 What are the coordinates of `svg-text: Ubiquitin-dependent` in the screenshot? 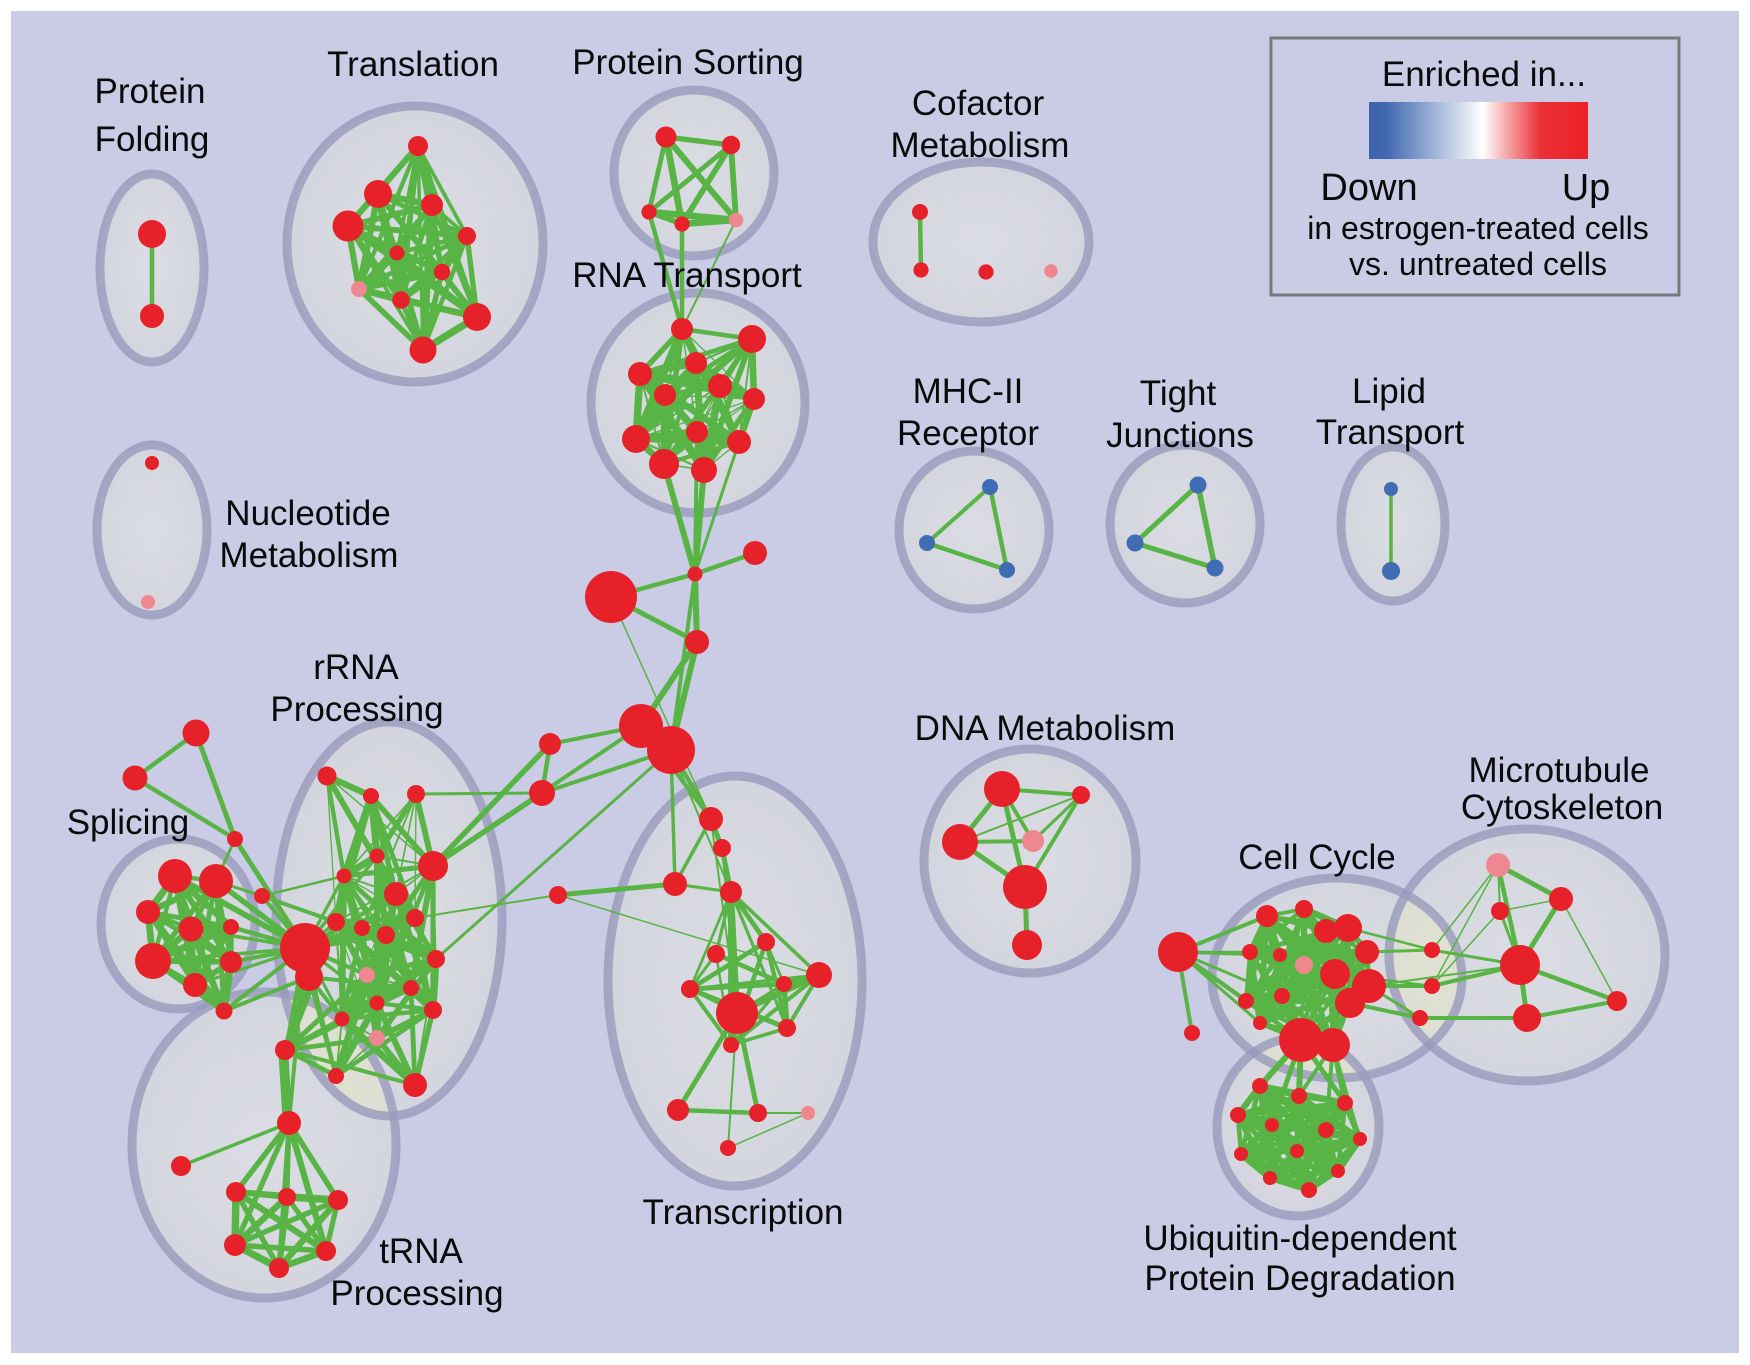 It's located at (1300, 1238).